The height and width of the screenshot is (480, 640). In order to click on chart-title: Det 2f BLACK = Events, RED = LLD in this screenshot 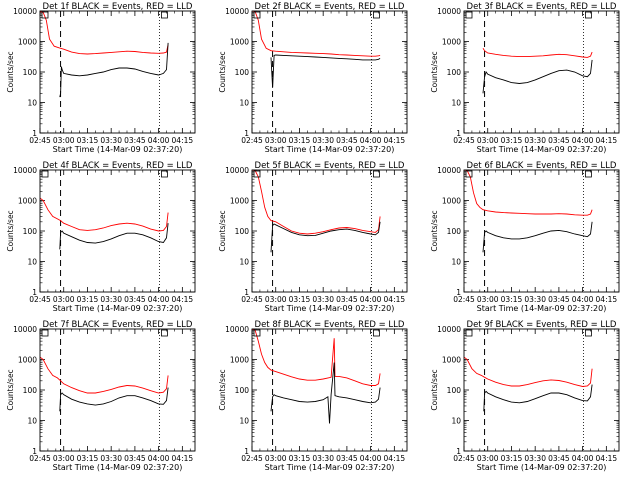, I will do `click(330, 7)`.